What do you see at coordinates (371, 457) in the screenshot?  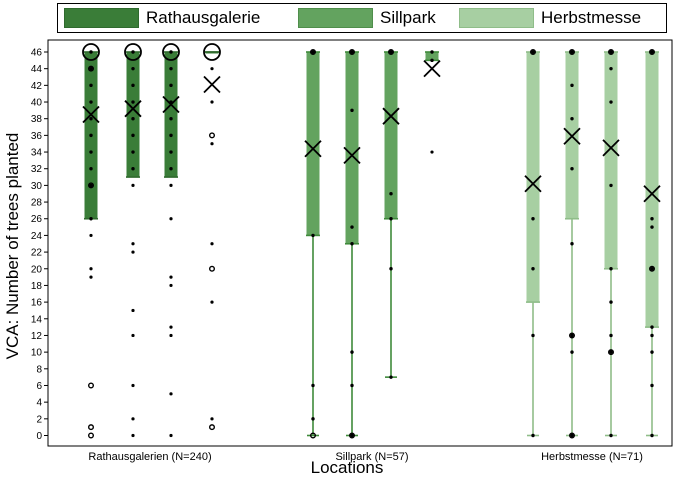 I see `x-group-label: Sillpark (N=57)` at bounding box center [371, 457].